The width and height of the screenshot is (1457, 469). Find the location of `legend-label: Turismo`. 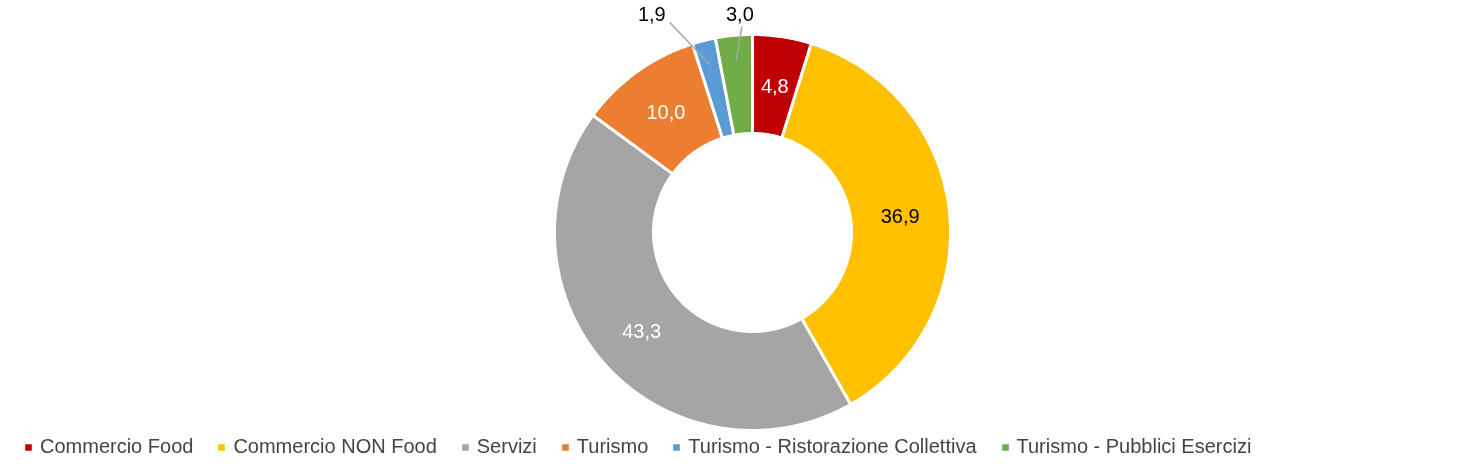

legend-label: Turismo is located at coordinates (612, 446).